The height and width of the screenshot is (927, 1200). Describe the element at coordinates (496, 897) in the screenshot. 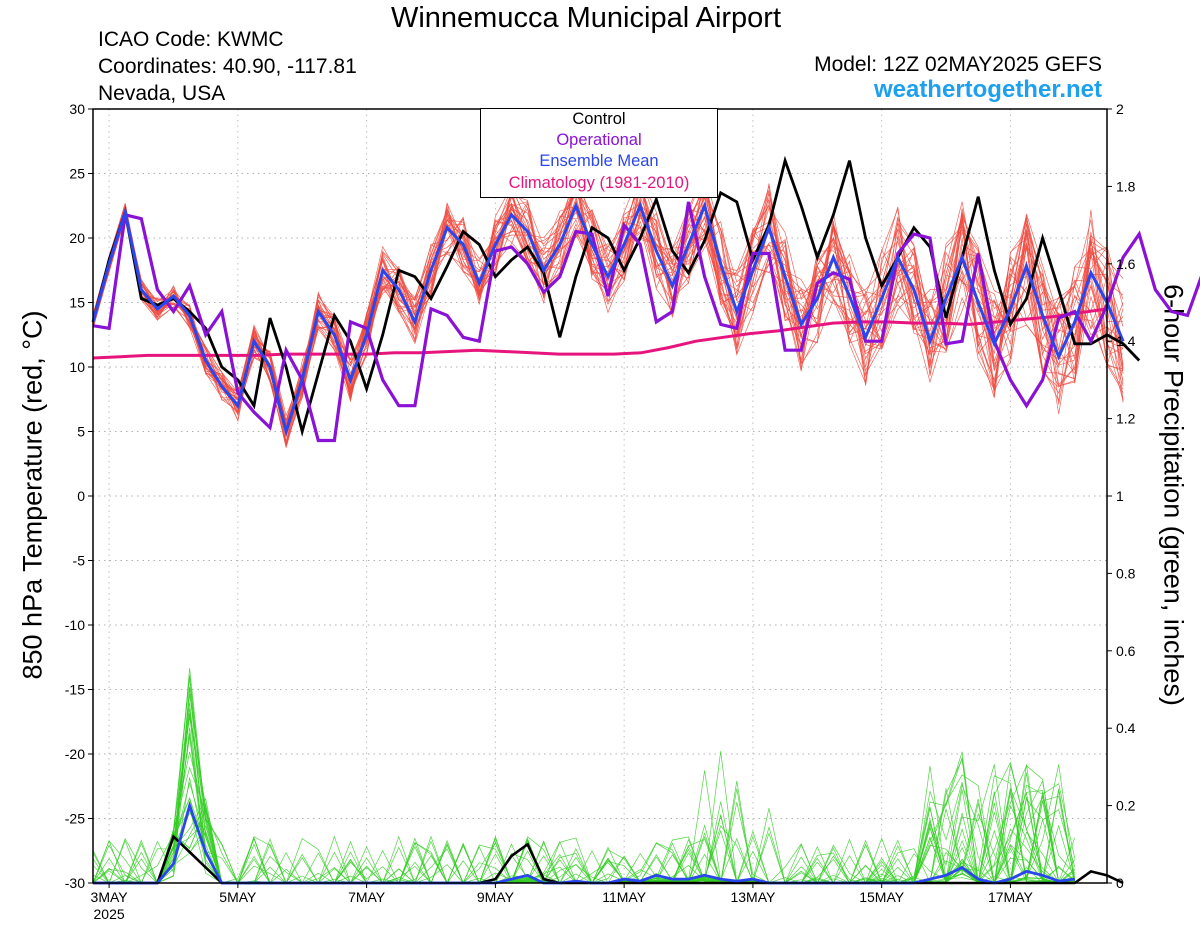

I see `x-tick-label: 9MAY` at that location.